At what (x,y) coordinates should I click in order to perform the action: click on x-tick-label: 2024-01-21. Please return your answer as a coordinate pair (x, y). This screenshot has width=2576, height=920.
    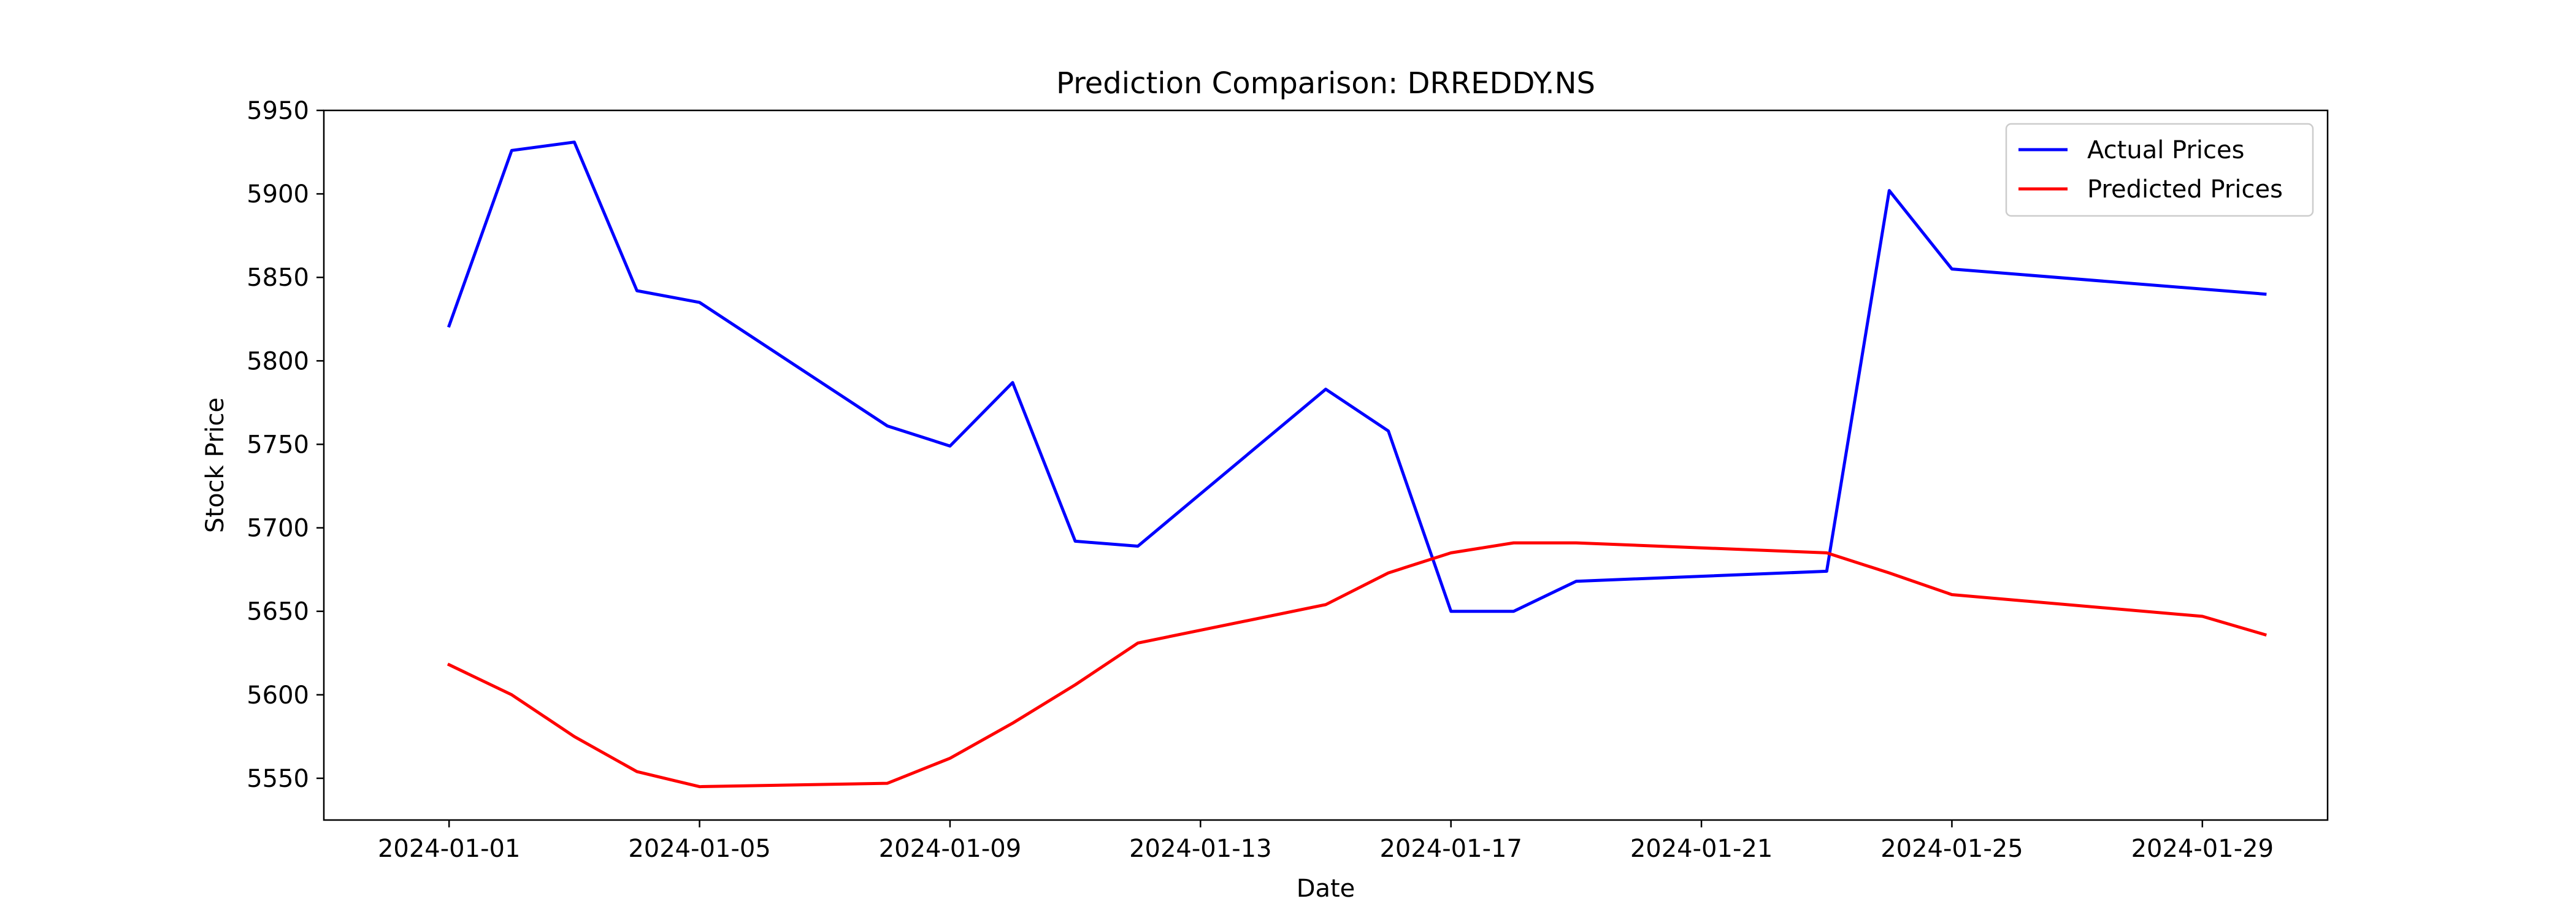
    Looking at the image, I should click on (1701, 849).